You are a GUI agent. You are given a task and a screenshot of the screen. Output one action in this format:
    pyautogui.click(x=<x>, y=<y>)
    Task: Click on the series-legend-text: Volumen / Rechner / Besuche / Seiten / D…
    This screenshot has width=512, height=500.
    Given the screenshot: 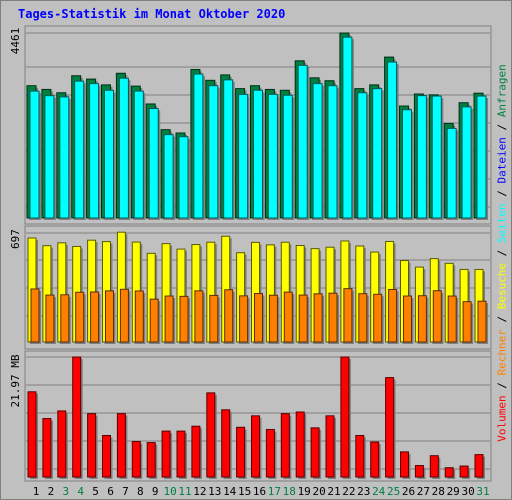 What is the action you would take?
    pyautogui.click(x=502, y=253)
    